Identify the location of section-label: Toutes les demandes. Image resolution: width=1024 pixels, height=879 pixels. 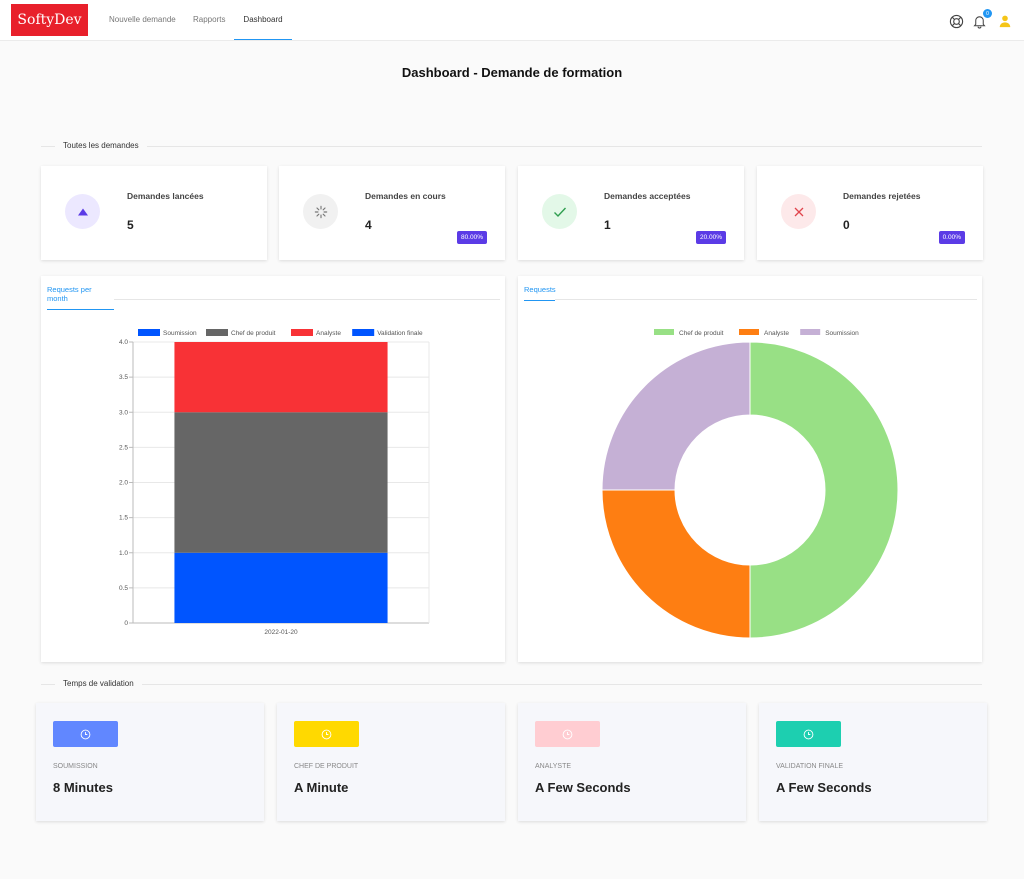
(101, 145).